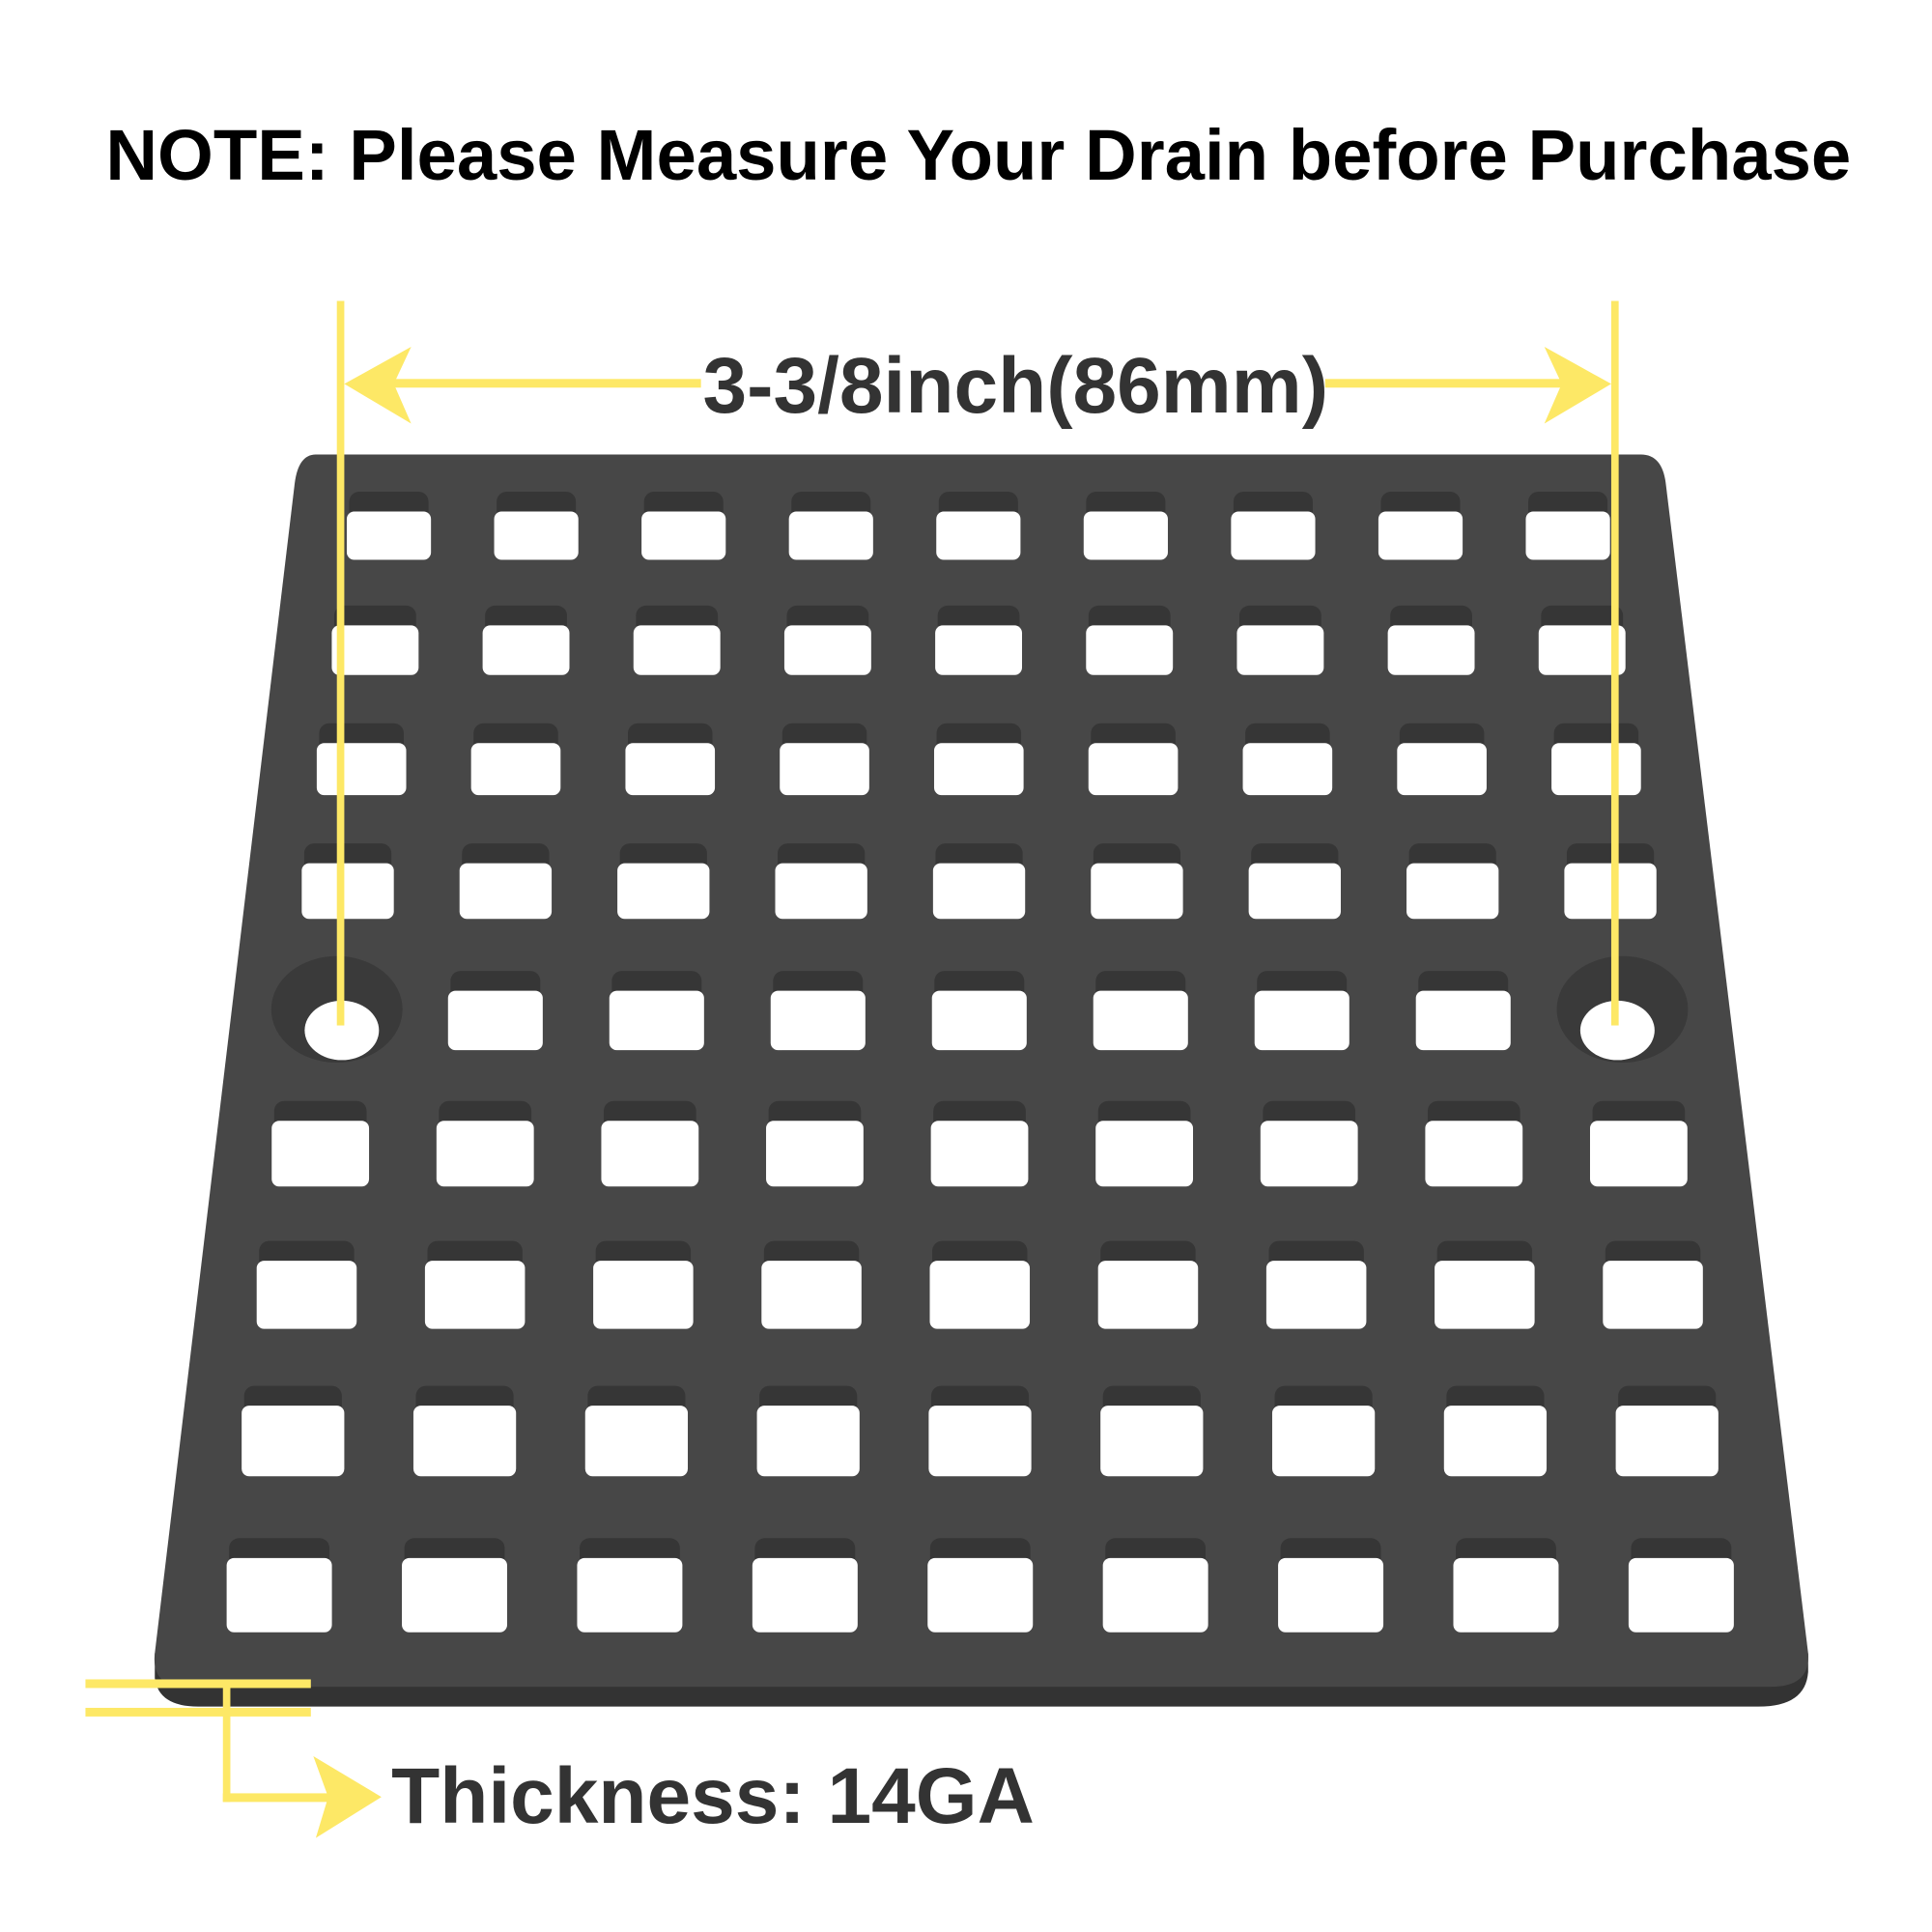 This screenshot has width=1932, height=1932. Describe the element at coordinates (713, 1796) in the screenshot. I see `thickness-label: Thickness: 14GA` at that location.